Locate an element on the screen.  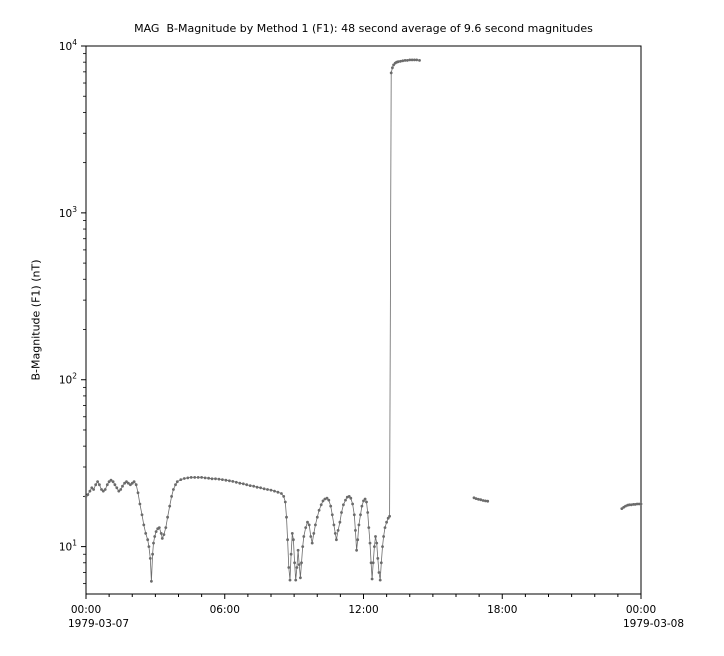
x-tick-label: 00:00 is located at coordinates (86, 610).